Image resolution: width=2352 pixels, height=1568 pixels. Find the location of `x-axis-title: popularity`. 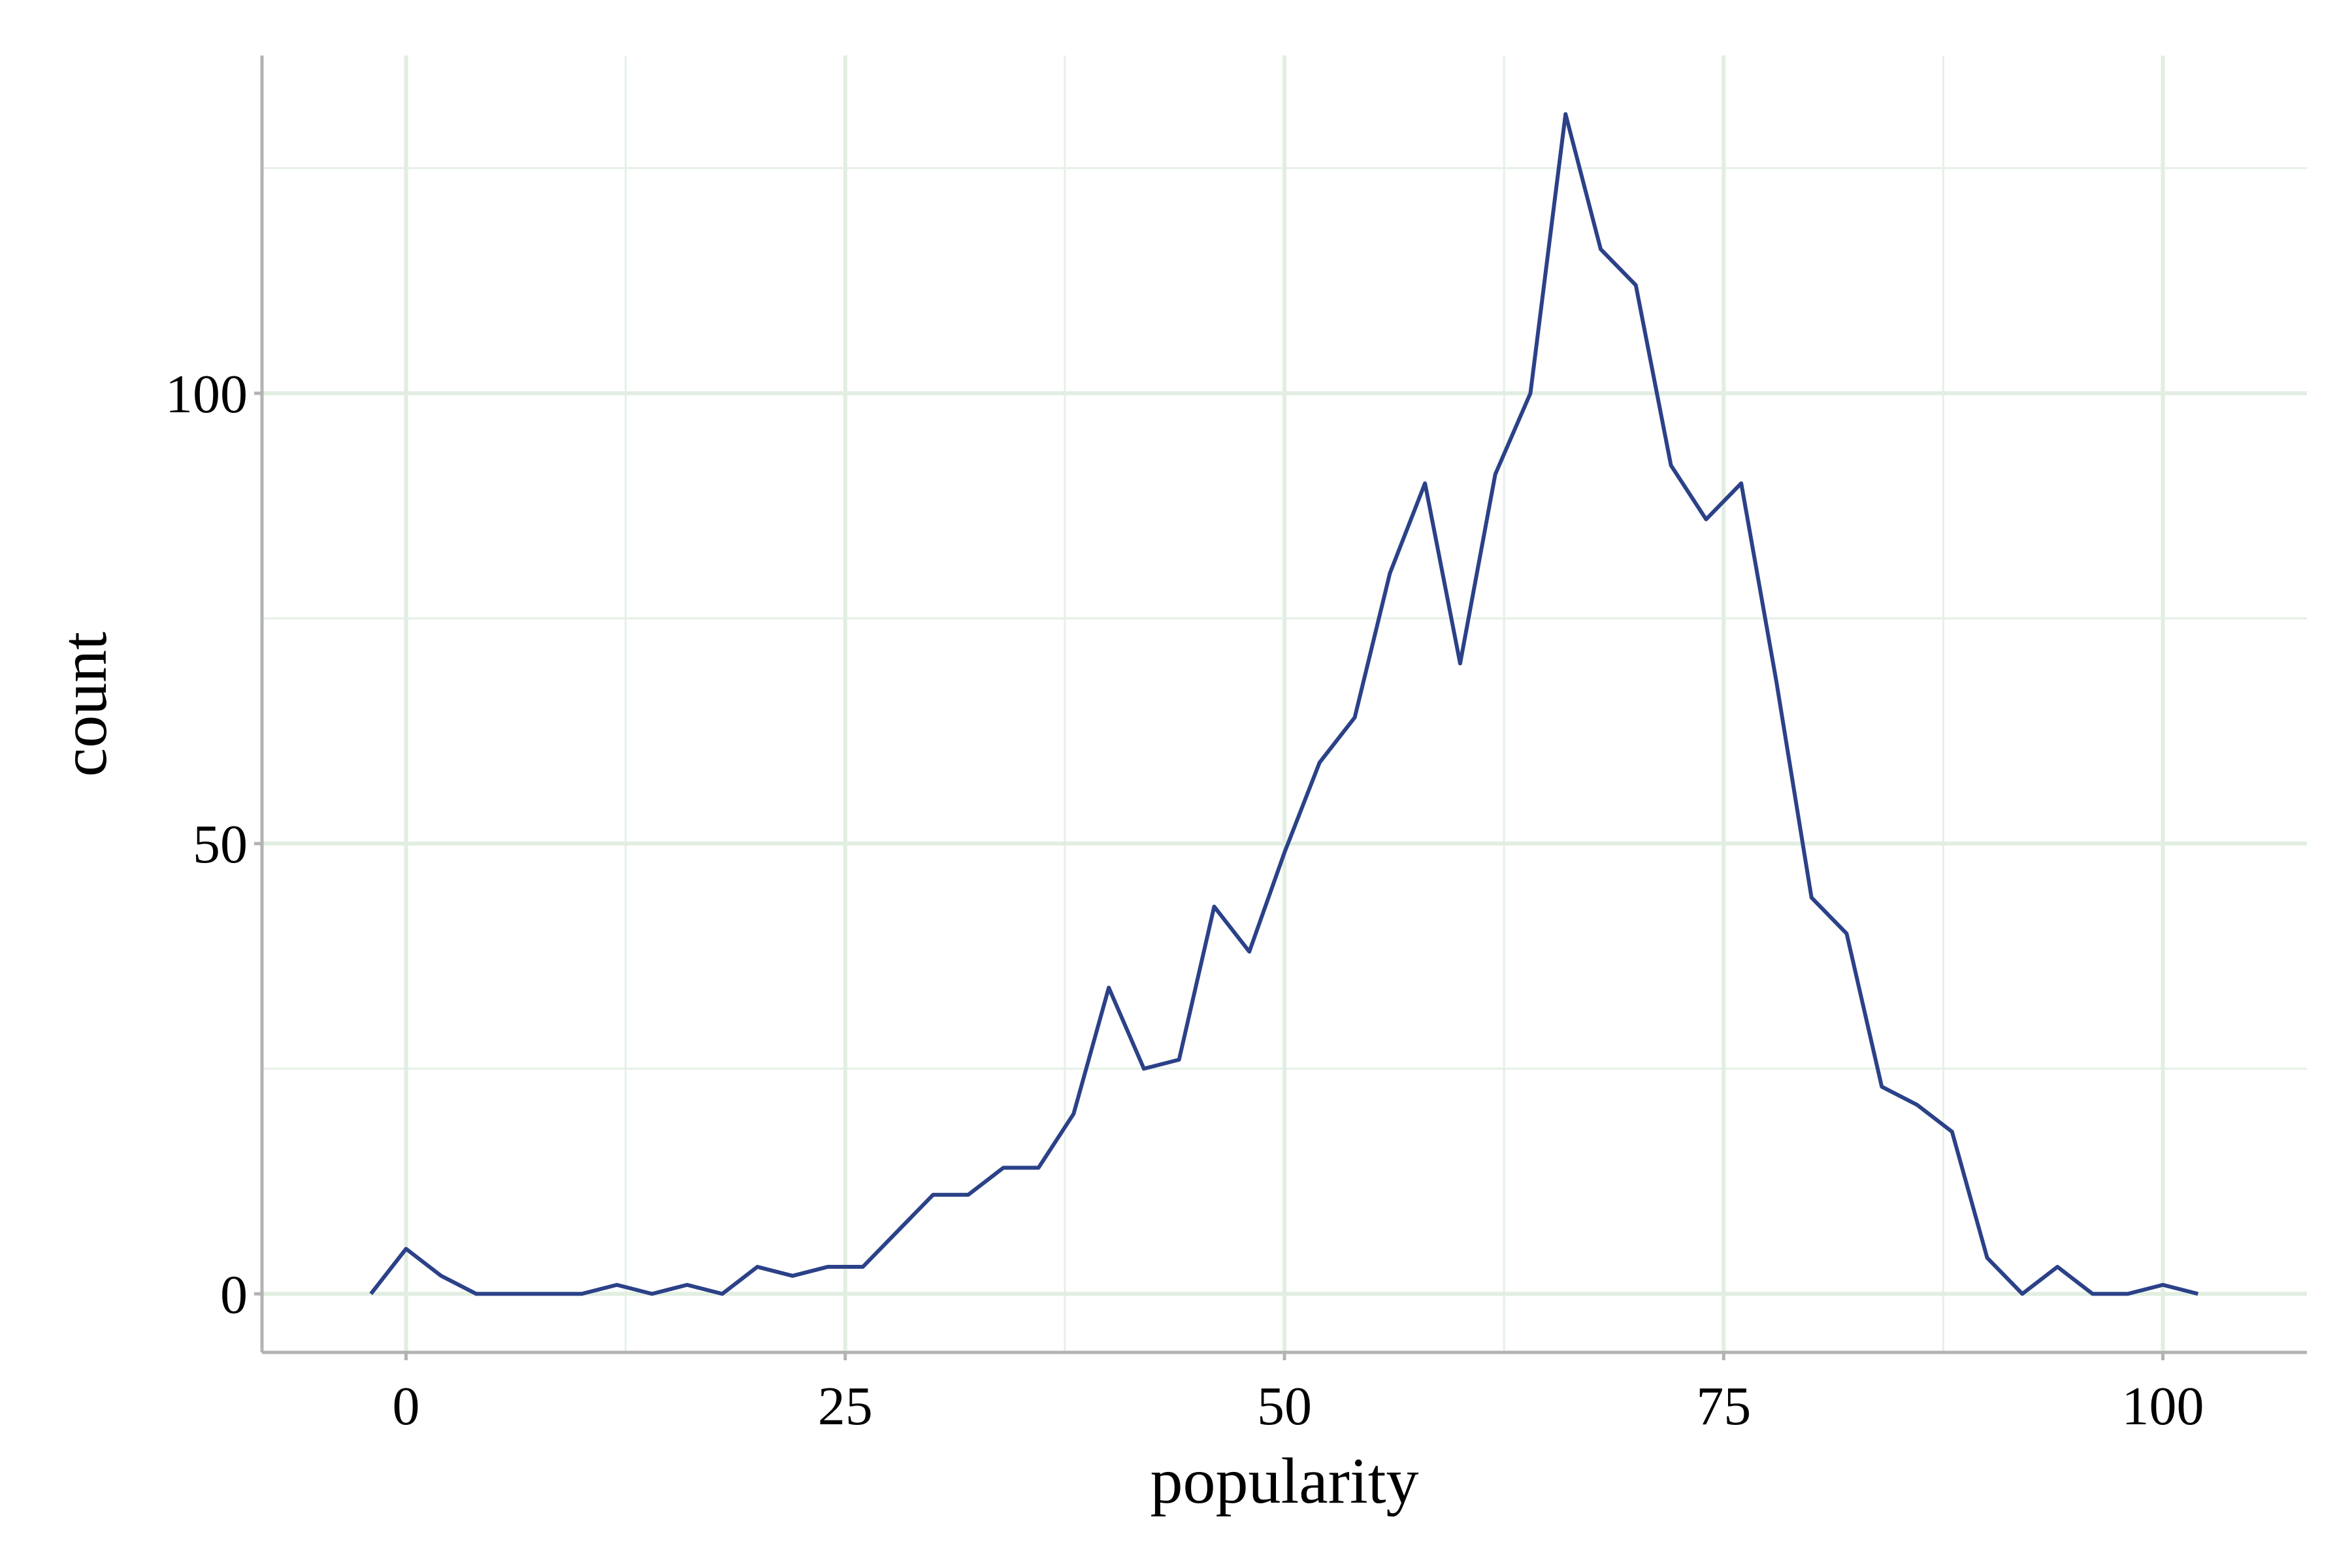

x-axis-title: popularity is located at coordinates (1284, 1481).